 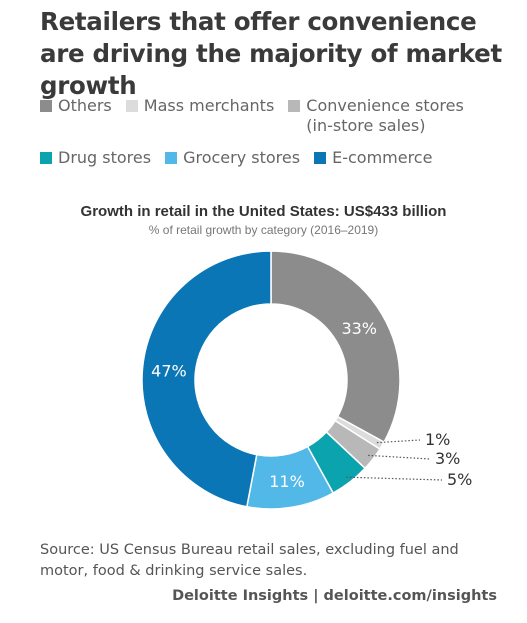 I want to click on legend-row: Drug stores Grocery stores E-commerce, so click(x=275, y=158).